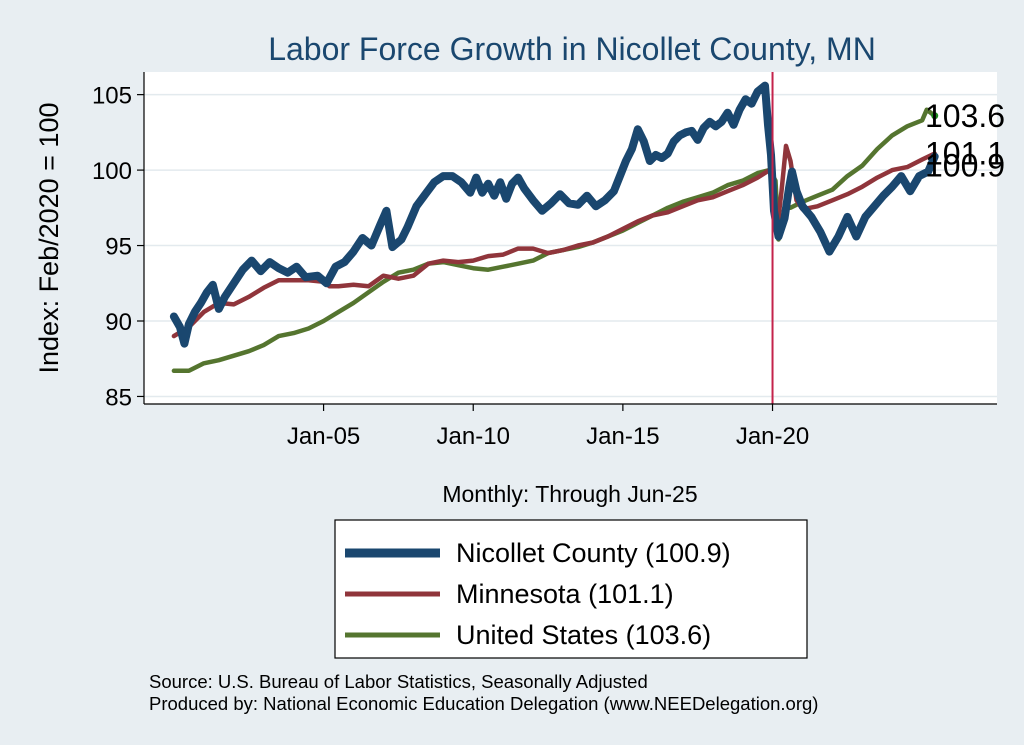 This screenshot has height=745, width=1024. I want to click on x-axis-label: Monthly: Through Jun-25, so click(569, 494).